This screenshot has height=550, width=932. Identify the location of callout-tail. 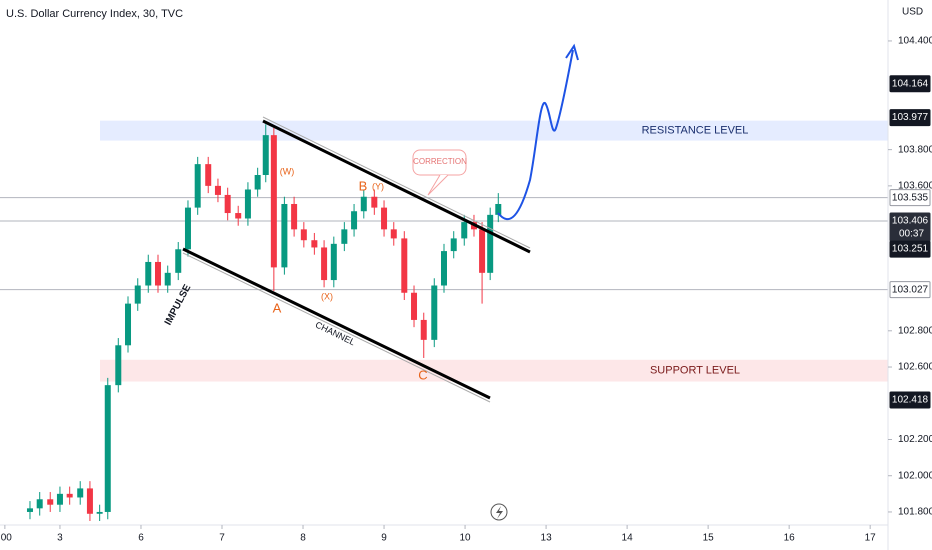
(438, 185).